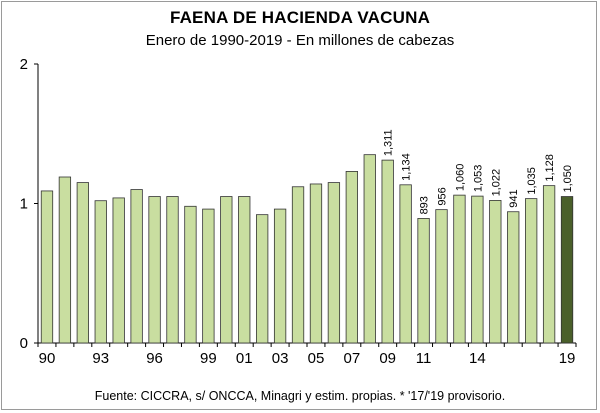 Image resolution: width=600 pixels, height=413 pixels. I want to click on bar-2019, so click(567, 270).